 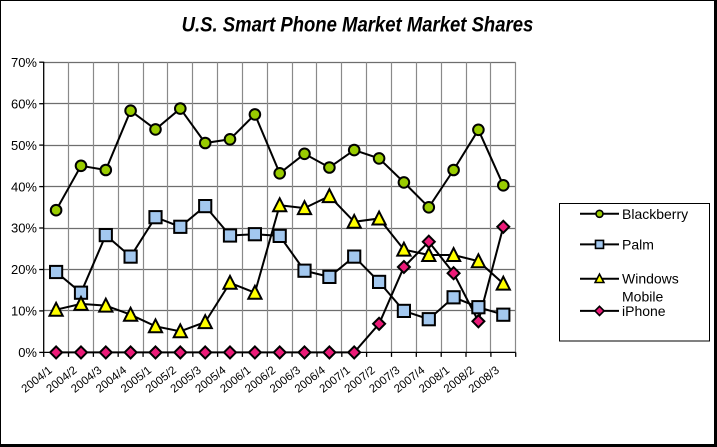 I want to click on svg-text: 70%, so click(x=24, y=62).